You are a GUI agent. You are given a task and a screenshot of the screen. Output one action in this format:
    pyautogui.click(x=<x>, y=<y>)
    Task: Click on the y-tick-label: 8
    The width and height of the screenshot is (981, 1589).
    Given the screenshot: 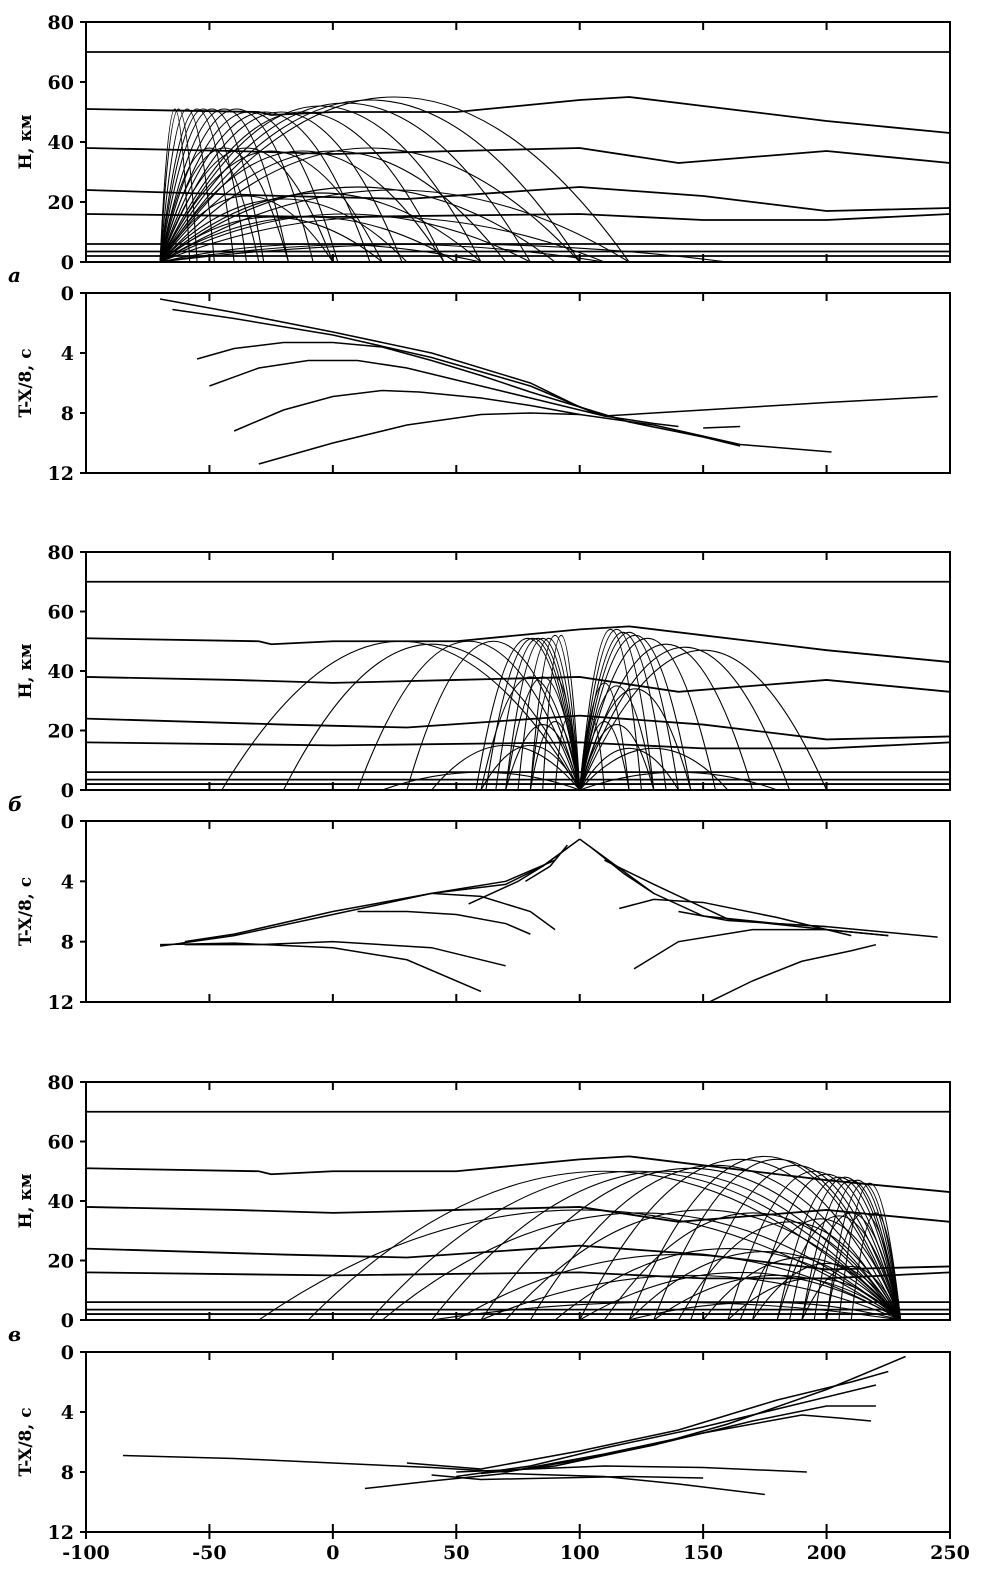 What is the action you would take?
    pyautogui.click(x=67, y=943)
    